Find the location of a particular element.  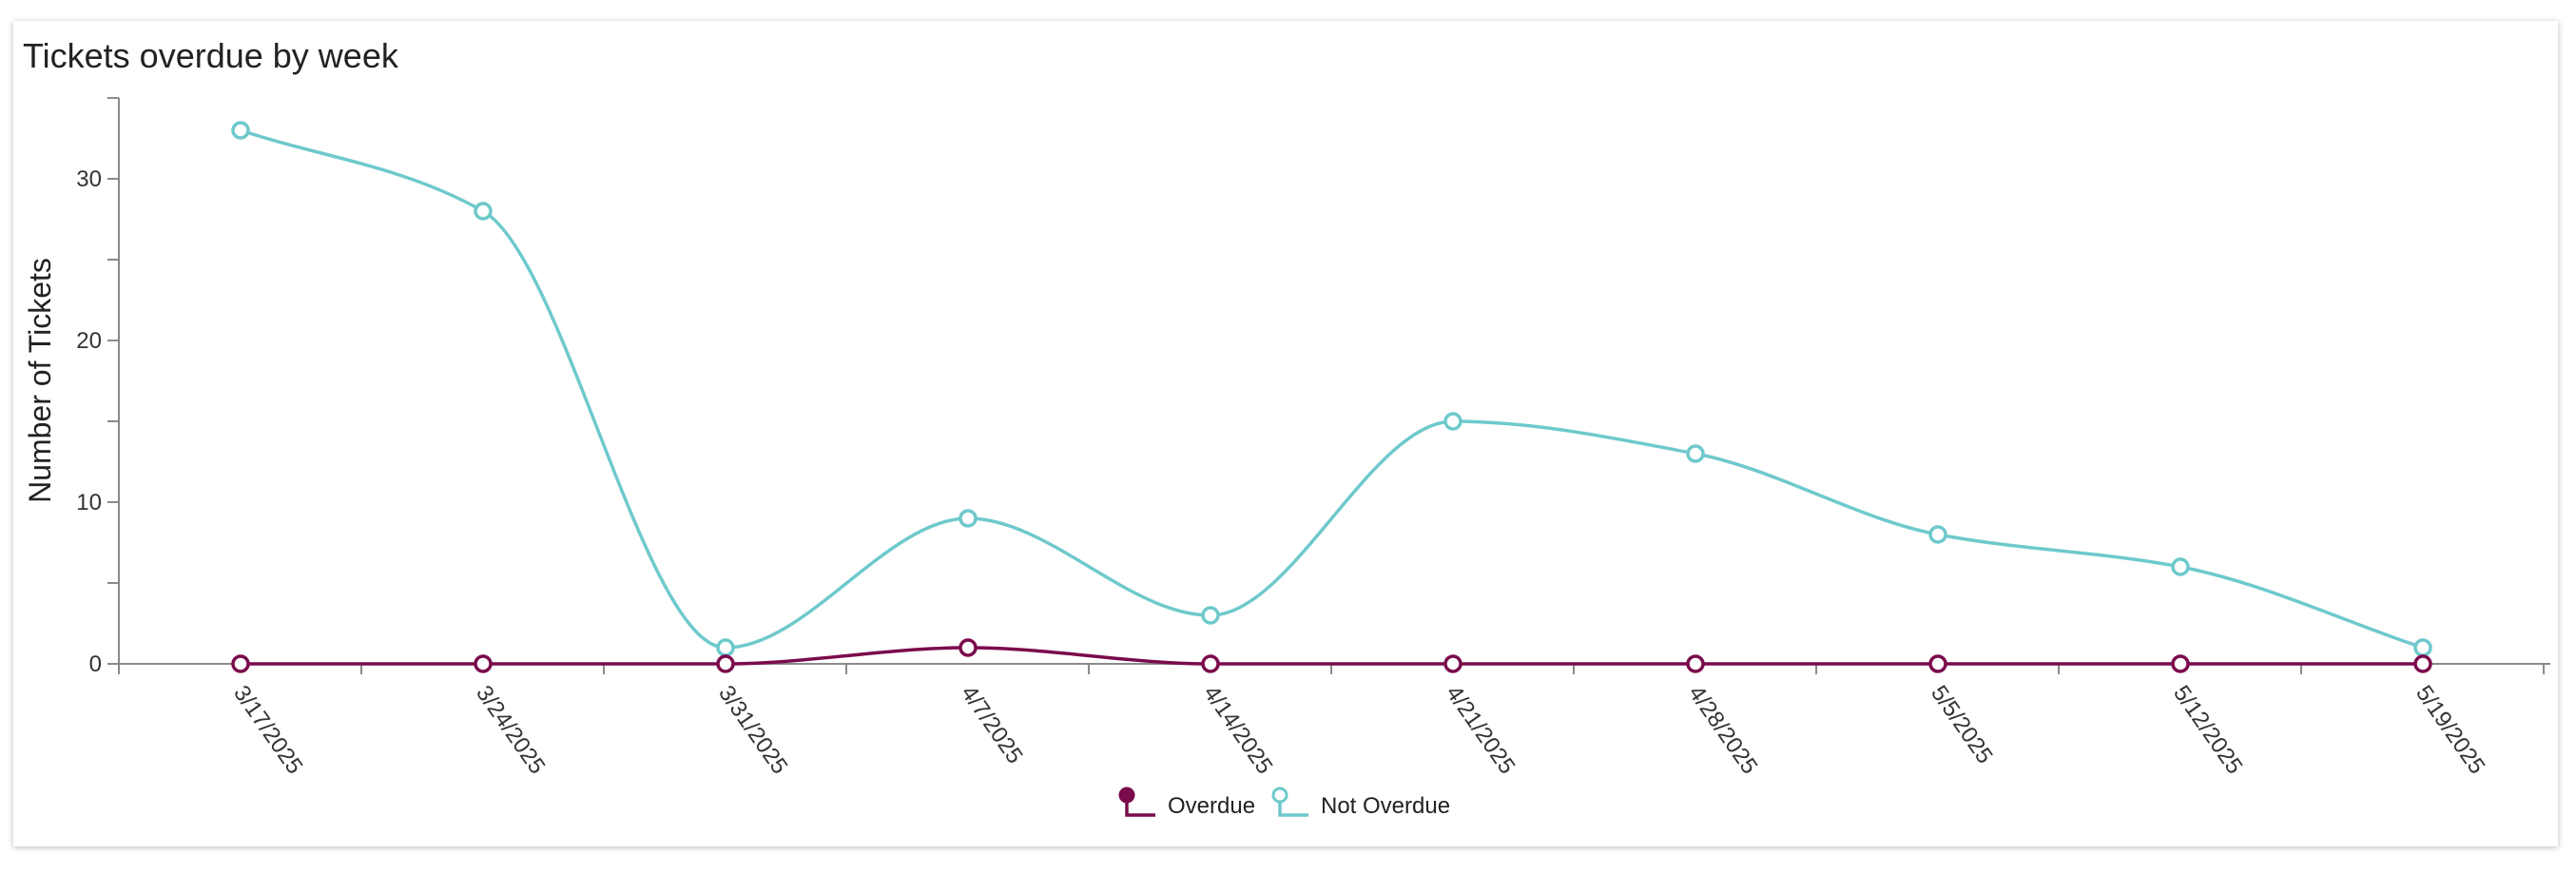

y-tick-label: 10 is located at coordinates (89, 503).